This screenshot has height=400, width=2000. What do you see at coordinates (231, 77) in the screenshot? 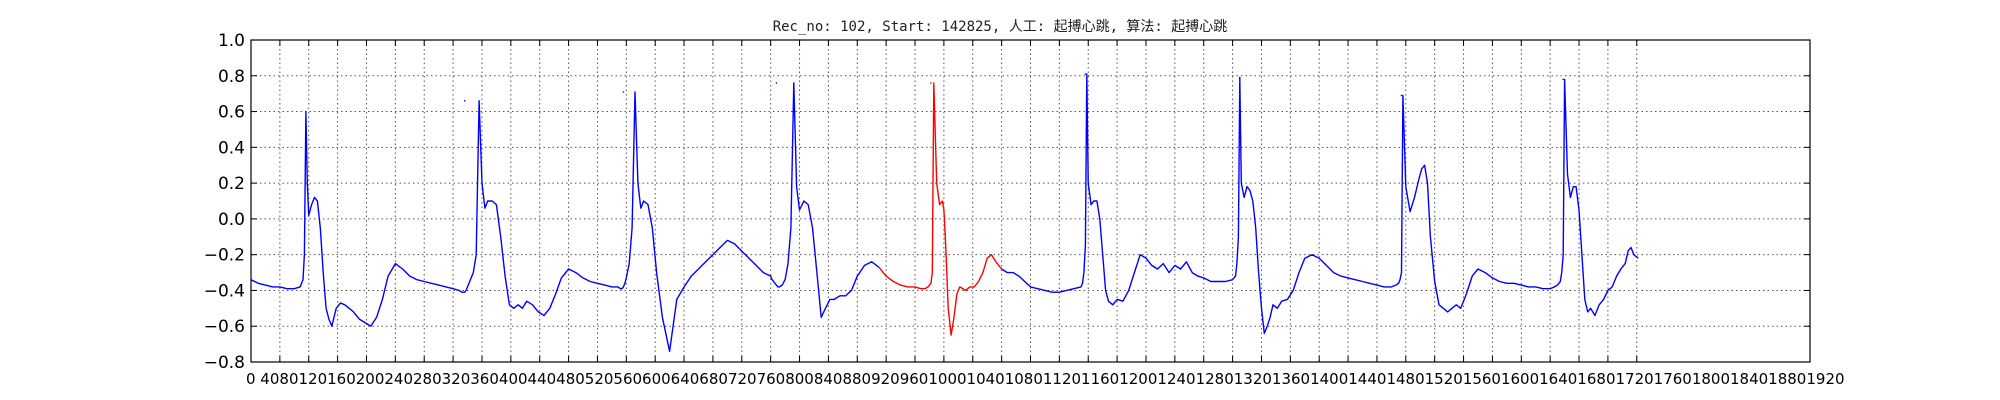
I see `y-tick-label: 0.8` at bounding box center [231, 77].